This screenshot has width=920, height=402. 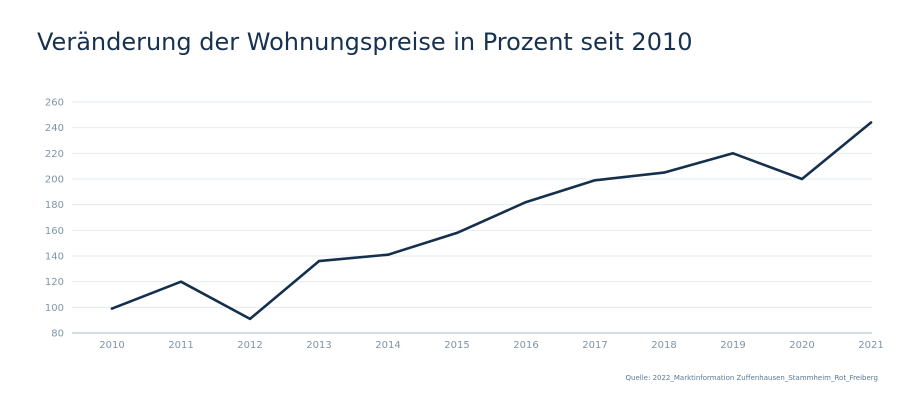 What do you see at coordinates (249, 345) in the screenshot?
I see `x-tick-label: 2012` at bounding box center [249, 345].